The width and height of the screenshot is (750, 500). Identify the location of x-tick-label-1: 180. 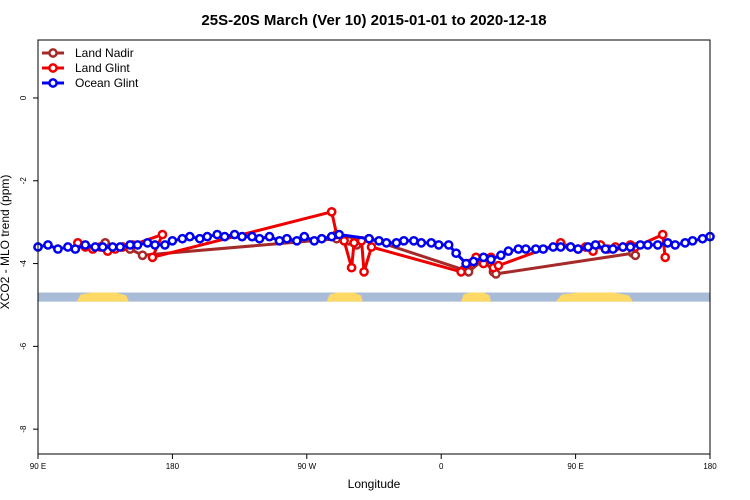
(173, 466).